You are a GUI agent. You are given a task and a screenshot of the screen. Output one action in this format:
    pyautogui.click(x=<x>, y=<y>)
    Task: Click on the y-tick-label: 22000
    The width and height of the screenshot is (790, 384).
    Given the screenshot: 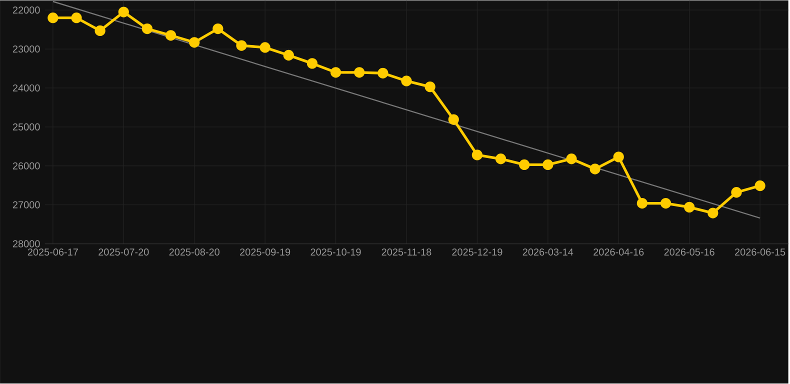 What is the action you would take?
    pyautogui.click(x=26, y=10)
    